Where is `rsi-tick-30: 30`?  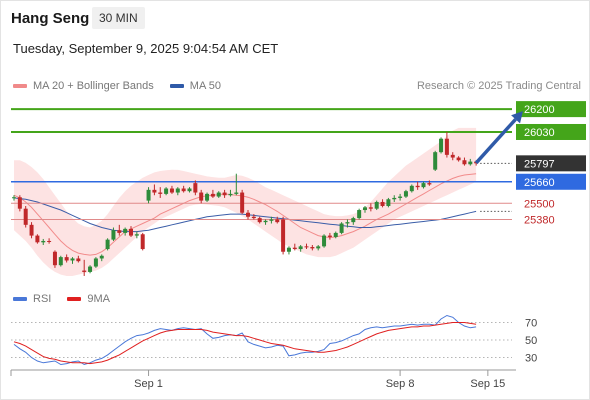 rsi-tick-30: 30 is located at coordinates (531, 359).